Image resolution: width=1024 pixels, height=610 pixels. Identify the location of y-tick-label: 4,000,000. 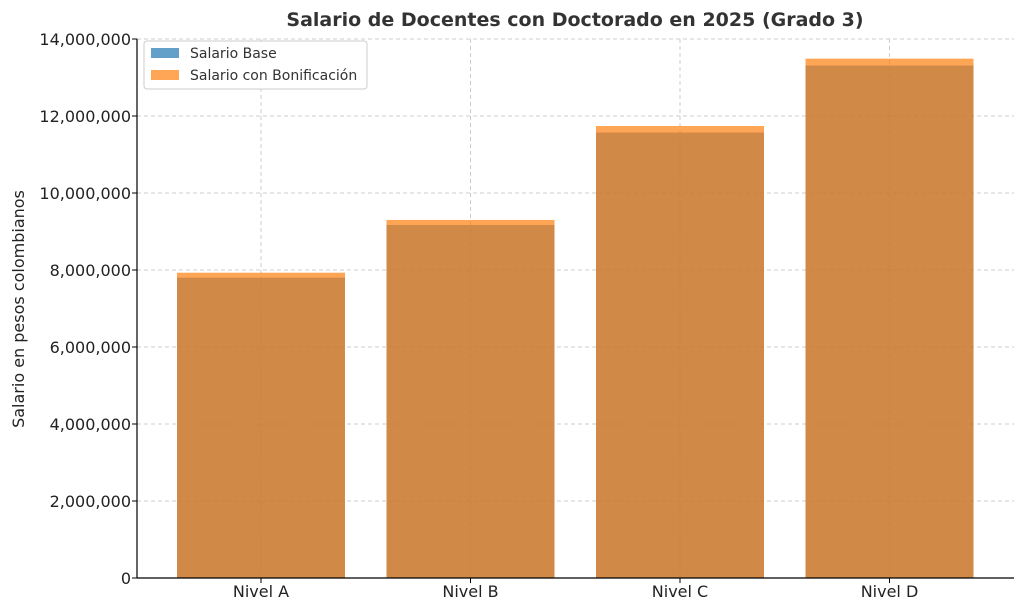
(90, 424).